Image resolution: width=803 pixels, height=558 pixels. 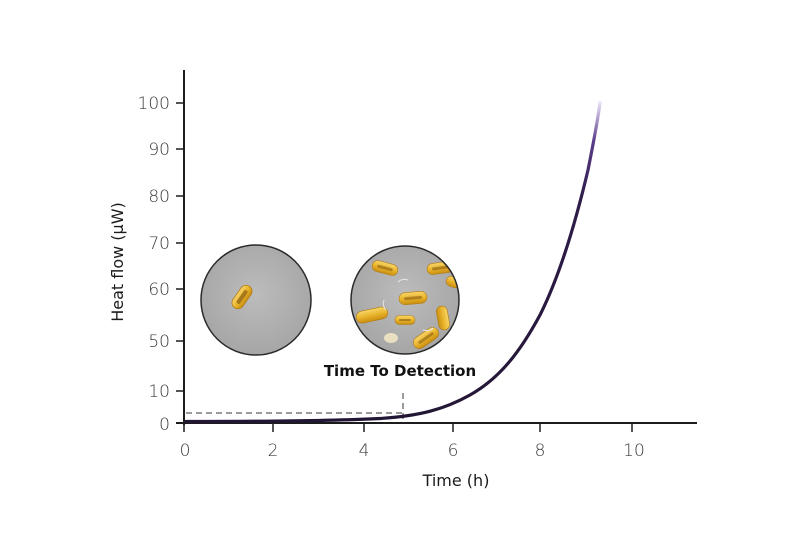 What do you see at coordinates (453, 451) in the screenshot?
I see `x-tick-6: 6` at bounding box center [453, 451].